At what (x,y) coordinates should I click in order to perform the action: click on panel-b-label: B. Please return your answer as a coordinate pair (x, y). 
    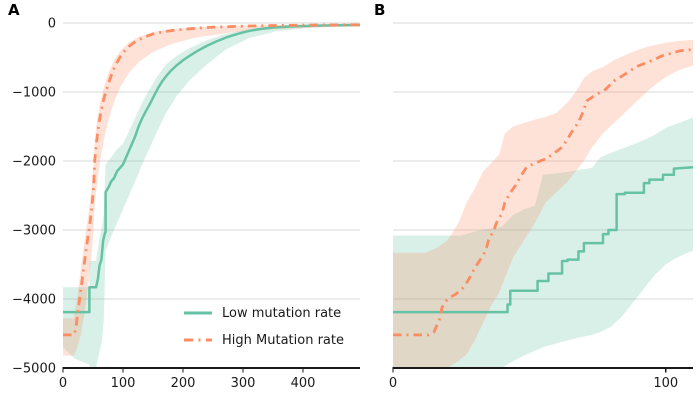
    Looking at the image, I should click on (380, 10).